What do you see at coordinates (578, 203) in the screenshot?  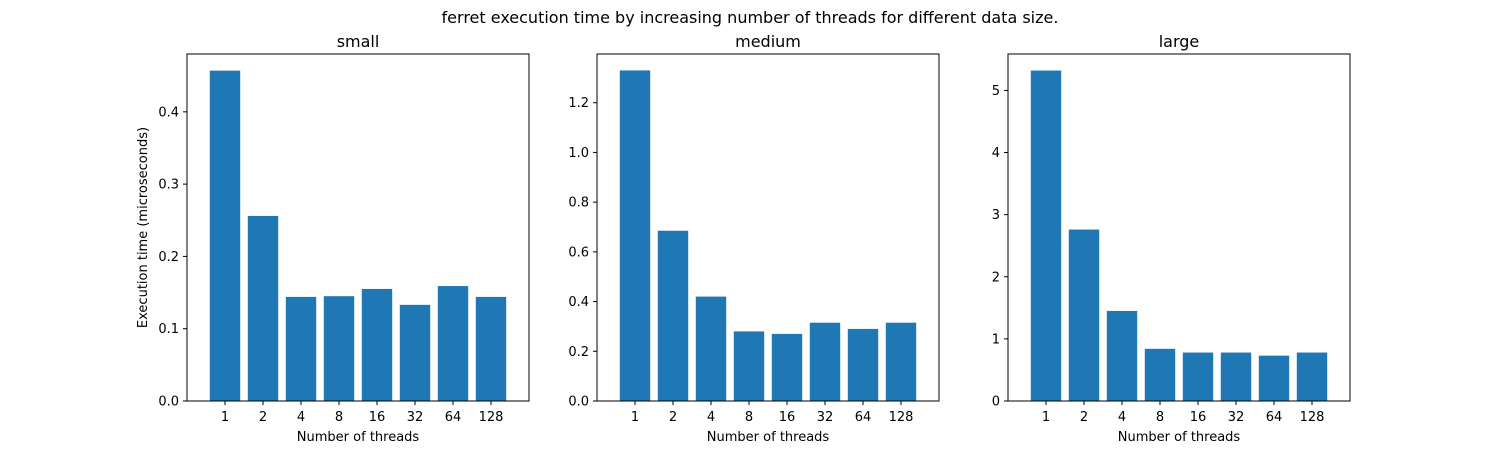 I see `y-tick-label: 0.8` at bounding box center [578, 203].